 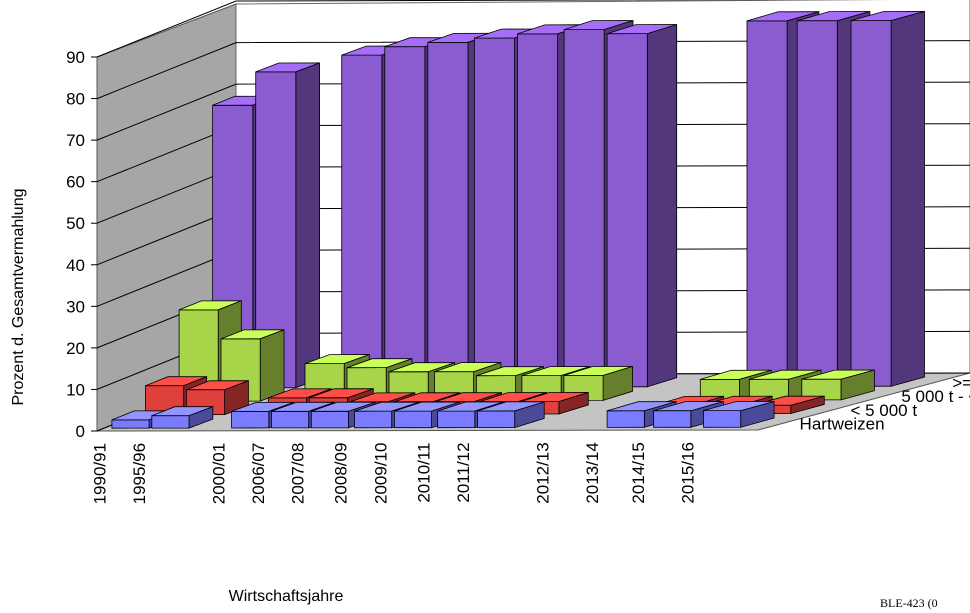 I want to click on series-label: >= 25 000 t, so click(x=961, y=383).